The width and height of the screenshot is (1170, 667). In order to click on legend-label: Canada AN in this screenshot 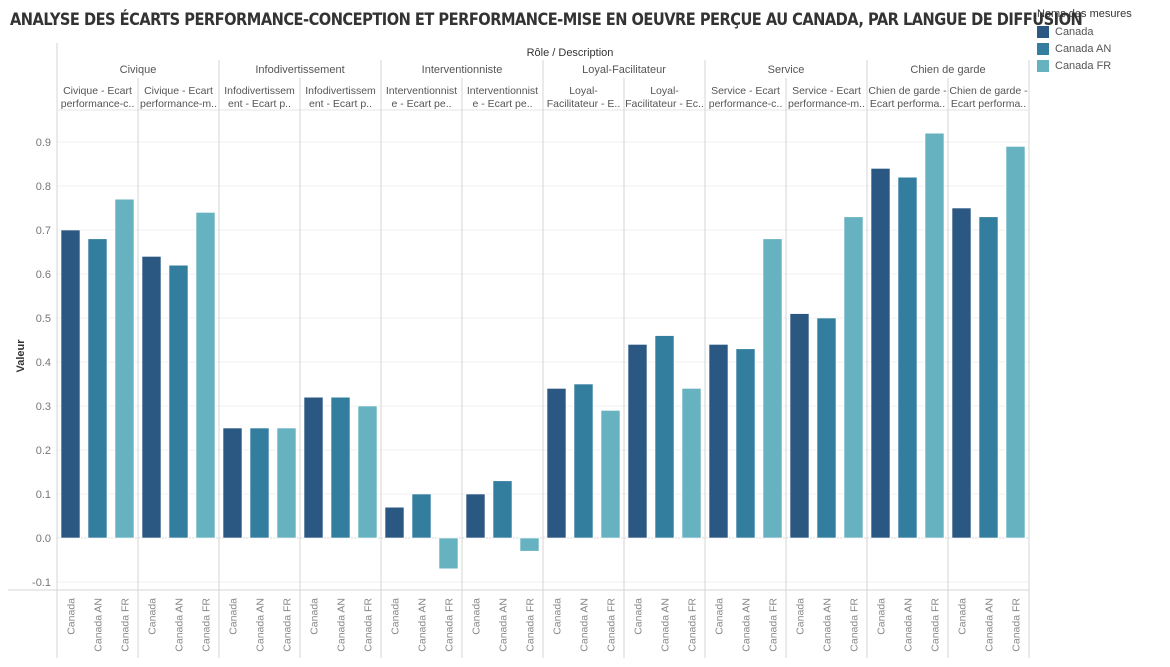, I will do `click(1083, 48)`.